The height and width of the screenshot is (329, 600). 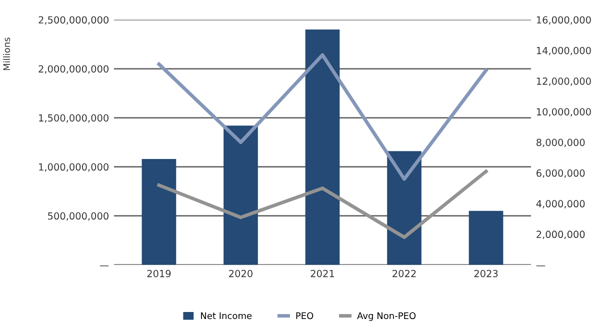 What do you see at coordinates (73, 167) in the screenshot?
I see `y-tick-label: 1,000,000,000` at bounding box center [73, 167].